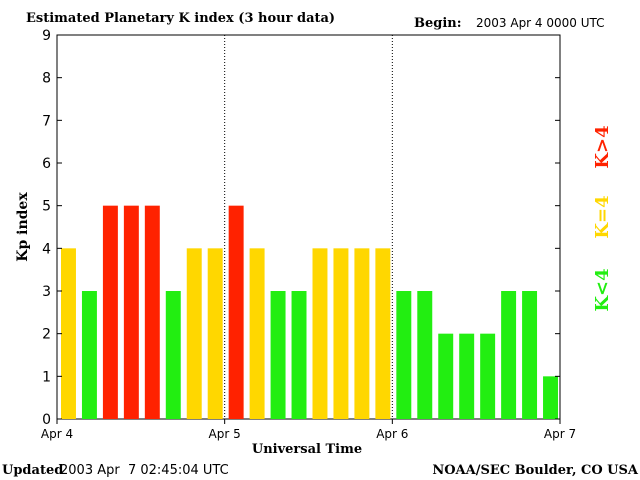 Image resolution: width=640 pixels, height=480 pixels. What do you see at coordinates (46, 292) in the screenshot?
I see `y-tick-label: 3` at bounding box center [46, 292].